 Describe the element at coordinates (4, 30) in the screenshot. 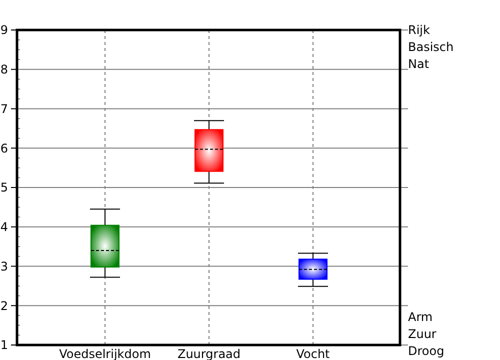

I see `y-tick-label: 9` at that location.